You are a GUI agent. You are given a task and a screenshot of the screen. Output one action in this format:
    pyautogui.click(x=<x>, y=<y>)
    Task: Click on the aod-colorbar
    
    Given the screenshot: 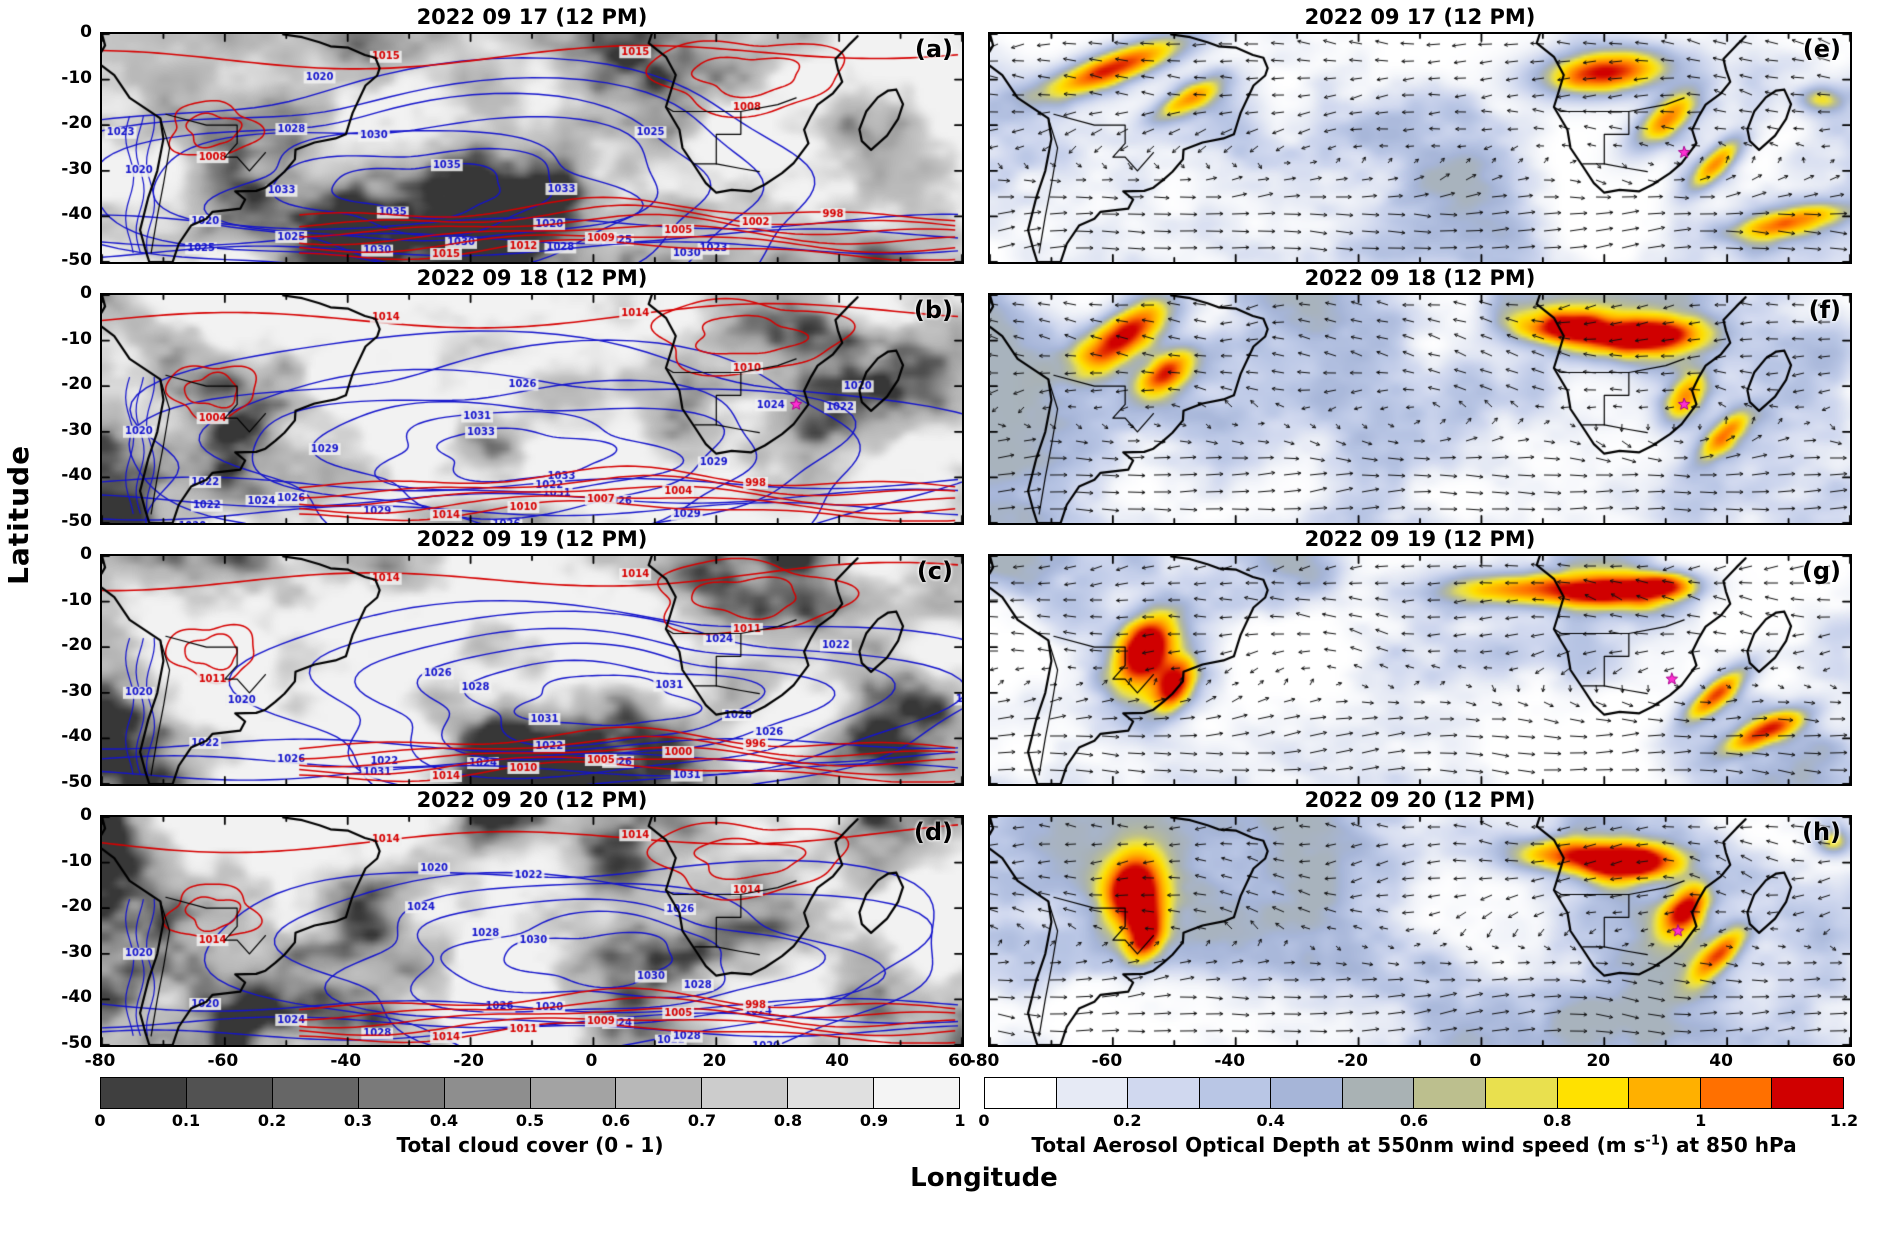 What is the action you would take?
    pyautogui.click(x=1414, y=1093)
    